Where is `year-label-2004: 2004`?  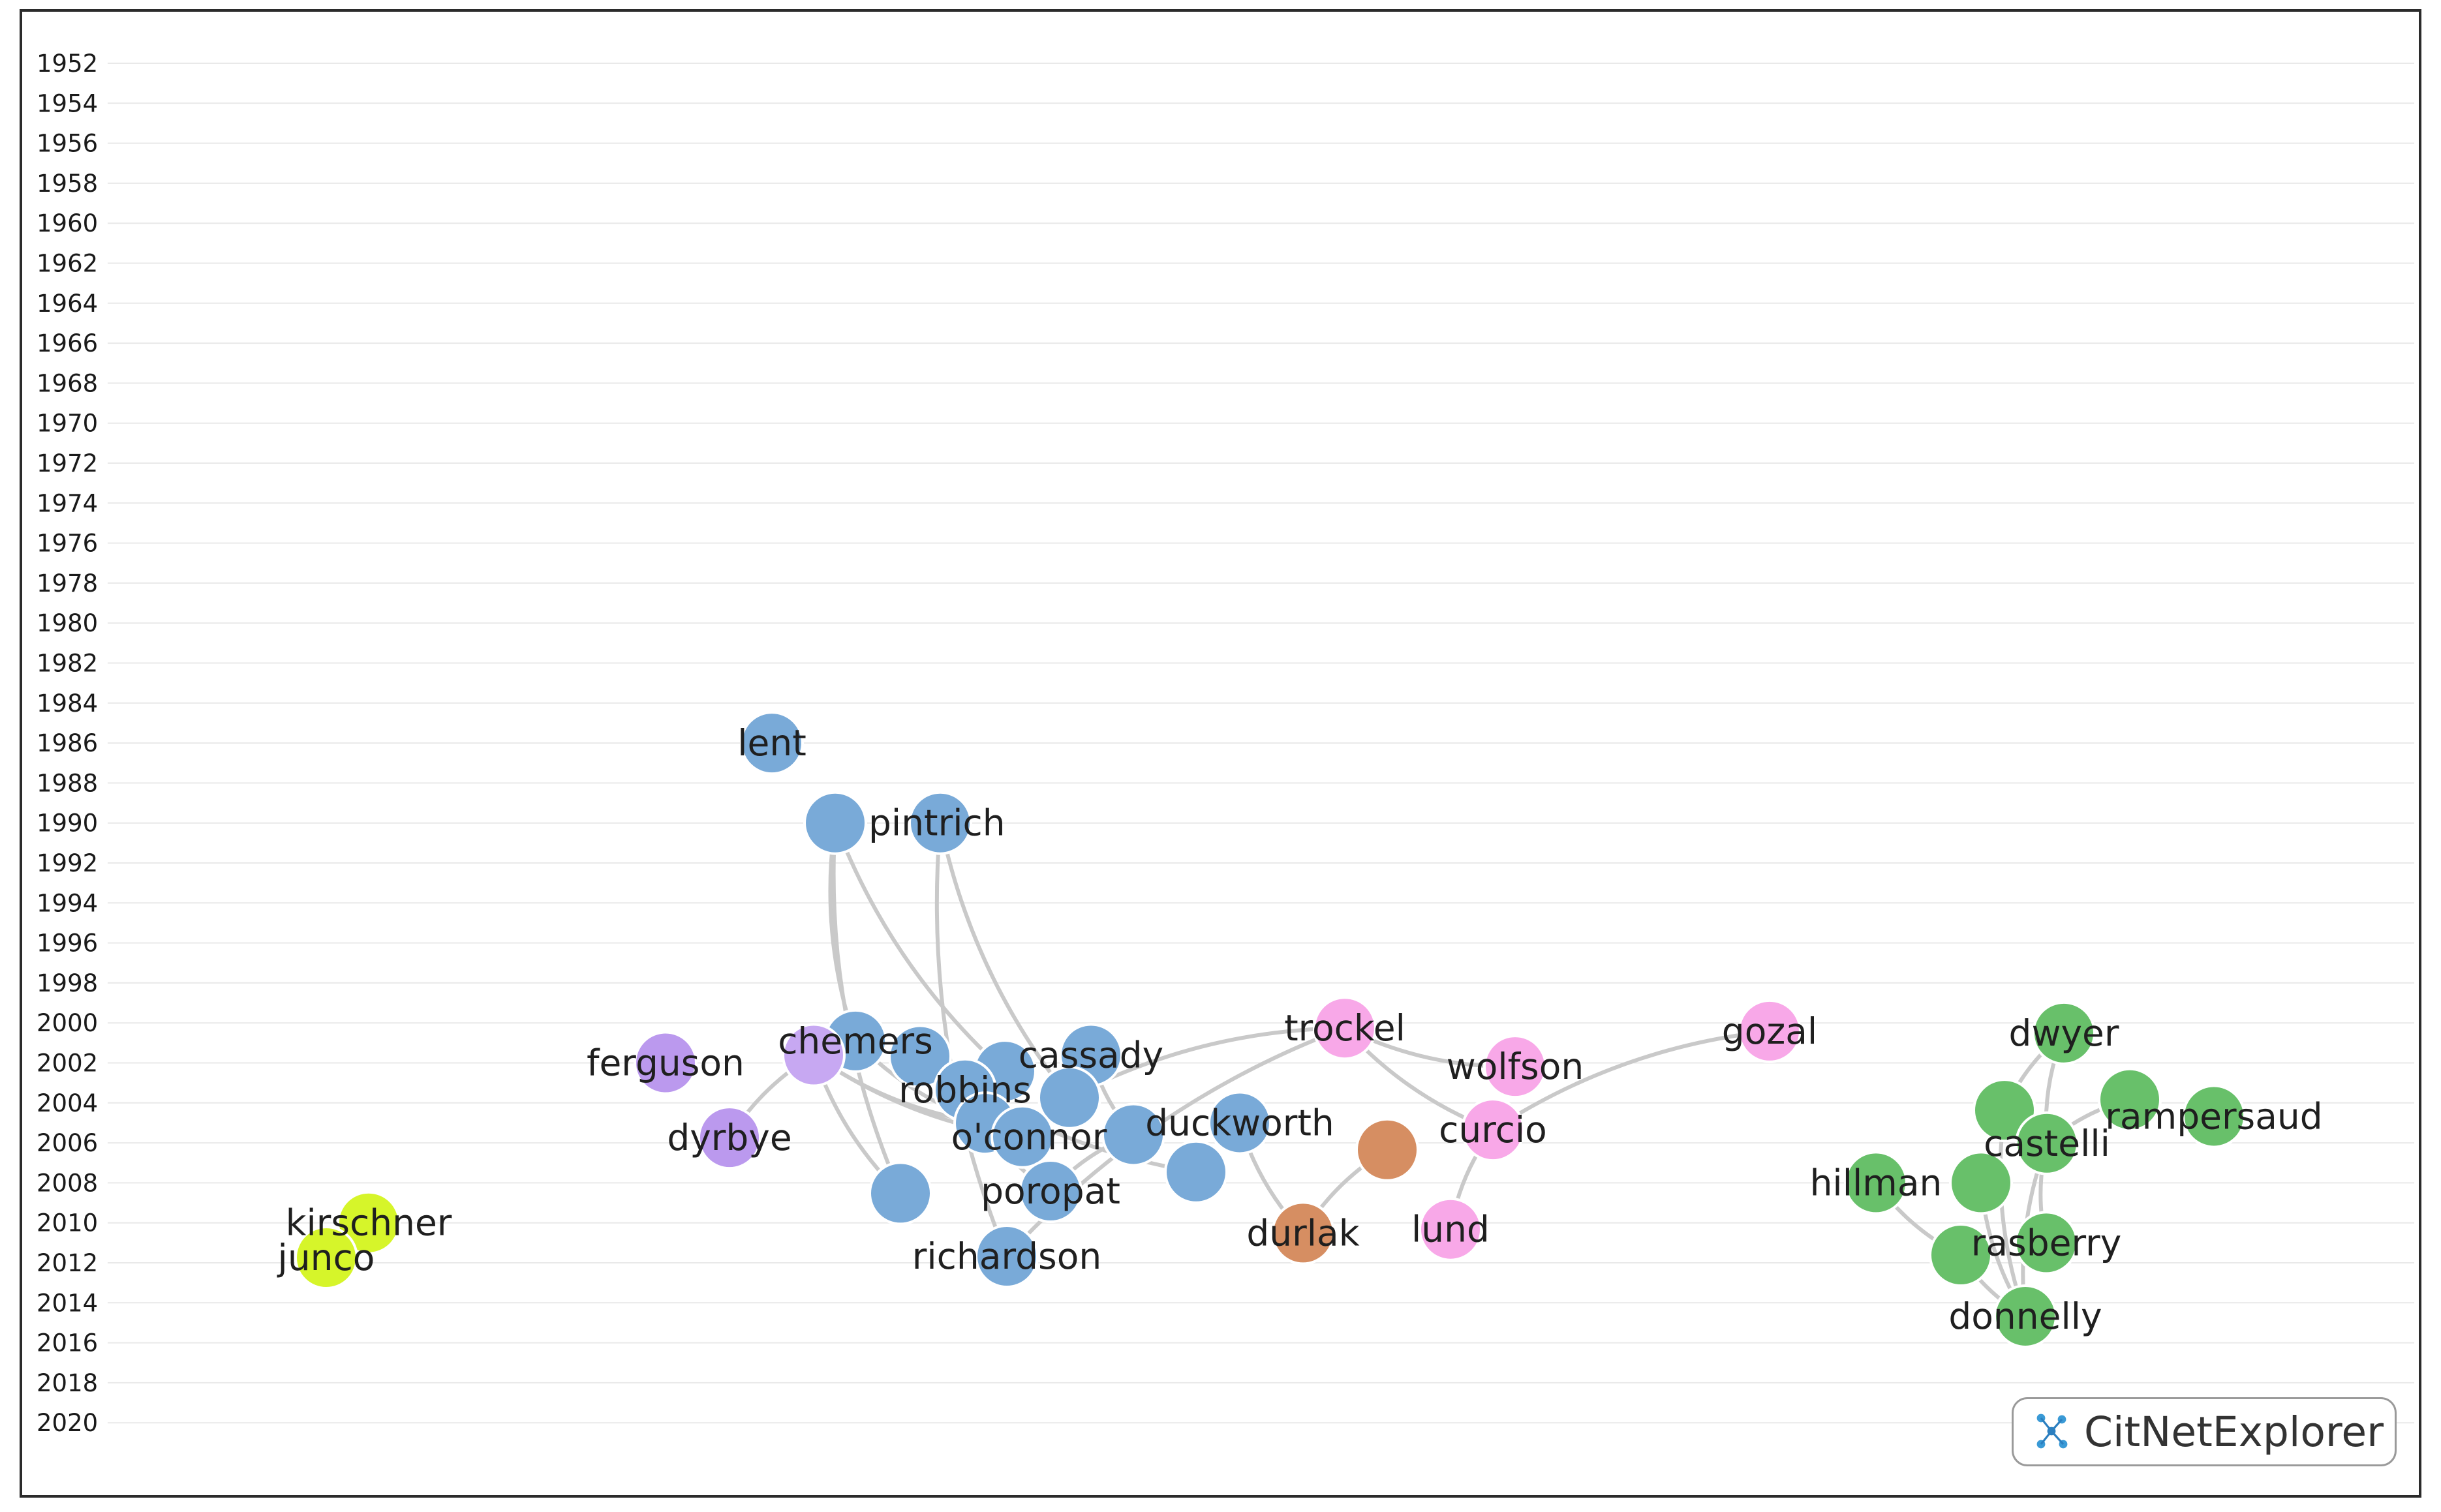 year-label-2004: 2004 is located at coordinates (67, 1103).